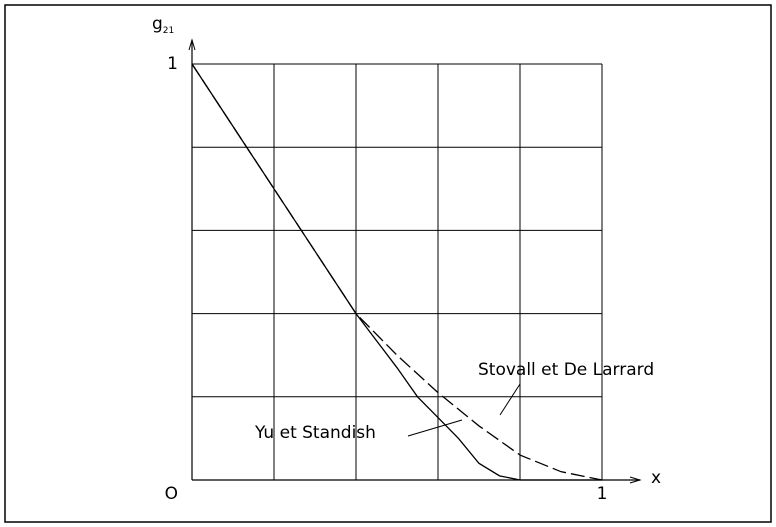 The width and height of the screenshot is (776, 527). Describe the element at coordinates (157, 24) in the screenshot. I see `y-label-main: g` at that location.